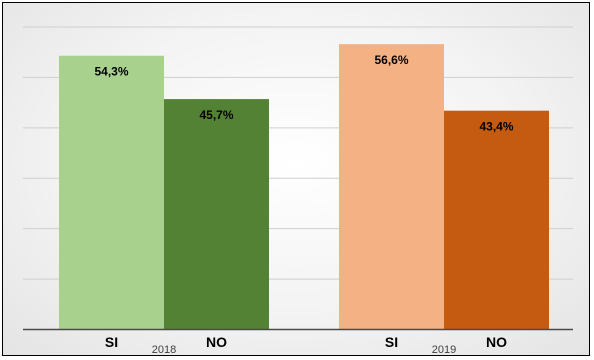 The height and width of the screenshot is (360, 594). I want to click on x-axis: SI NO 2018 SI NO 2019, so click(298, 342).